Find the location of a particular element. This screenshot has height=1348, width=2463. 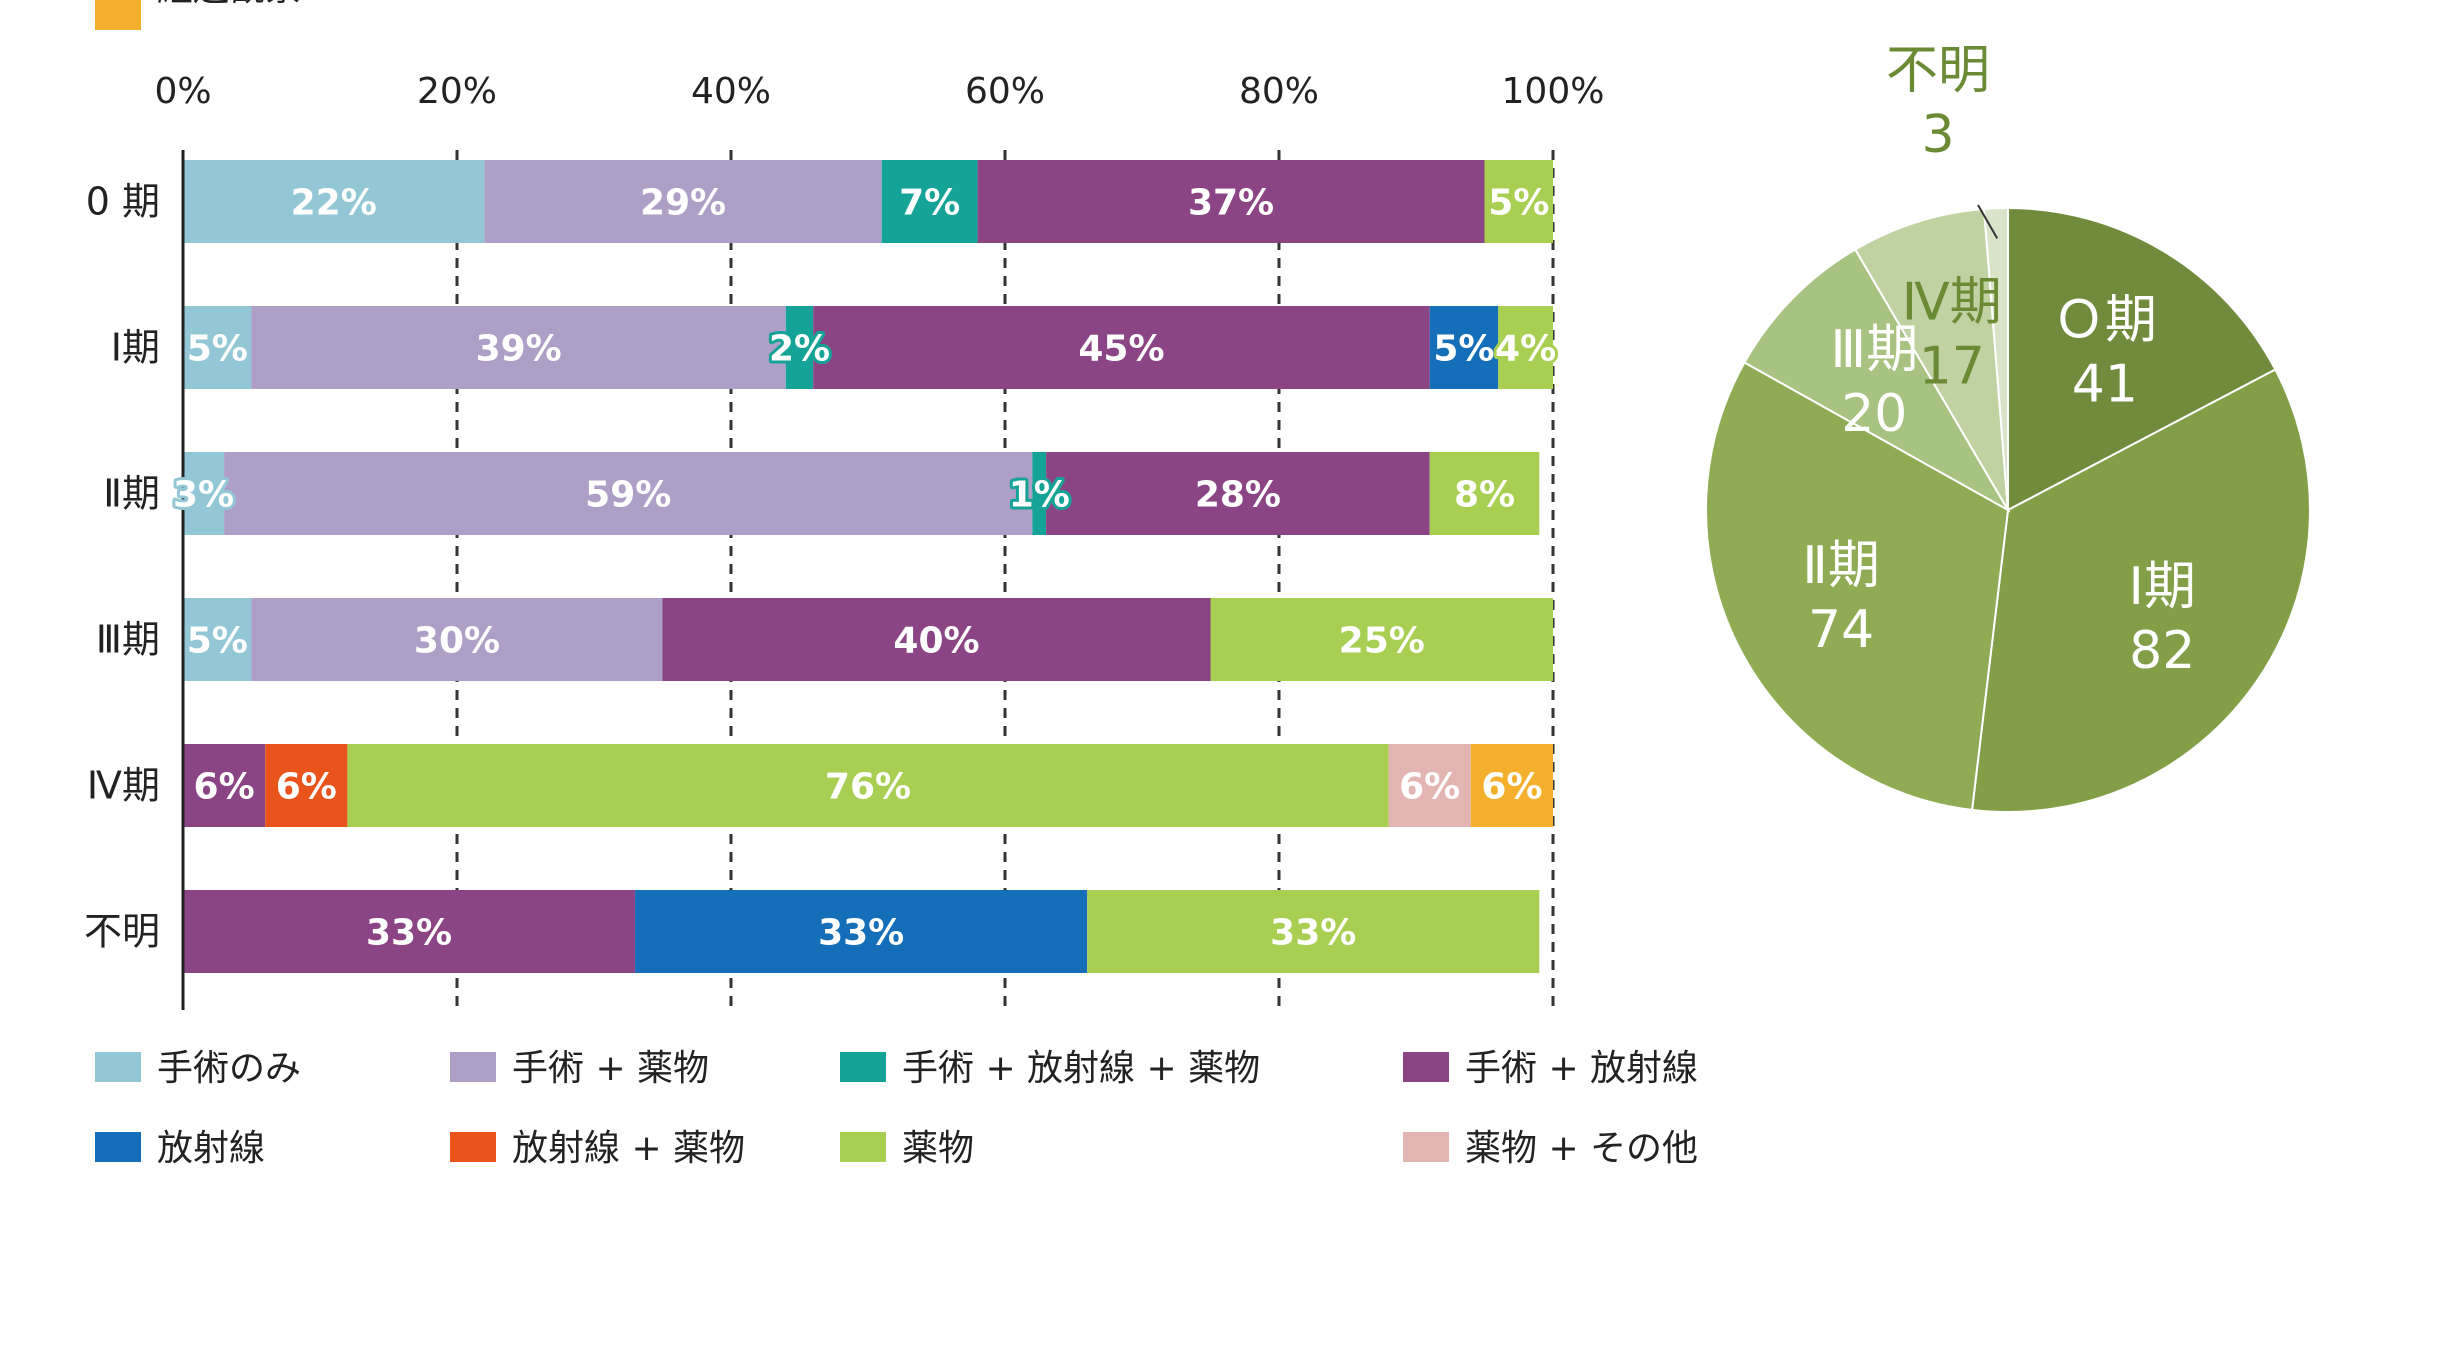

category-label: Ⅰ期 is located at coordinates (135, 348).